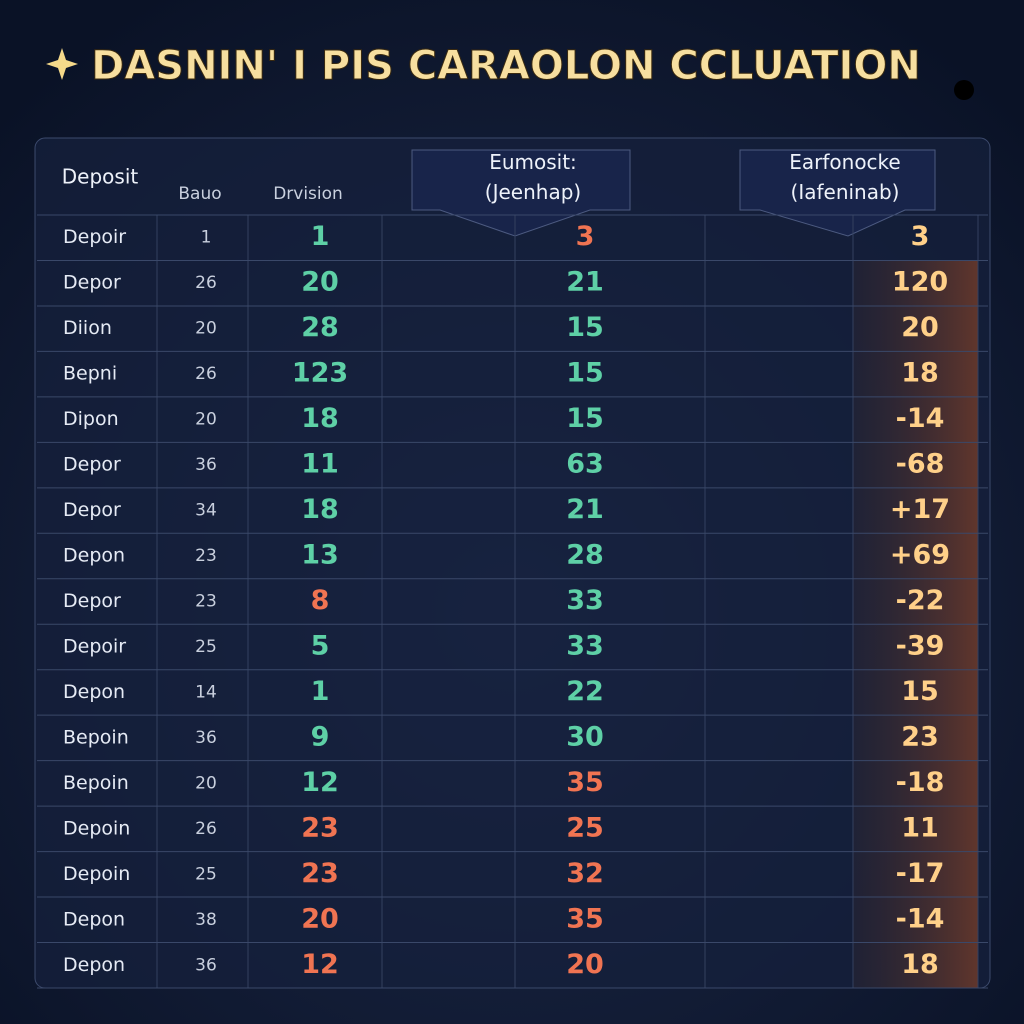 The height and width of the screenshot is (1024, 1024). What do you see at coordinates (100, 177) in the screenshot?
I see `column-header: Deposit` at bounding box center [100, 177].